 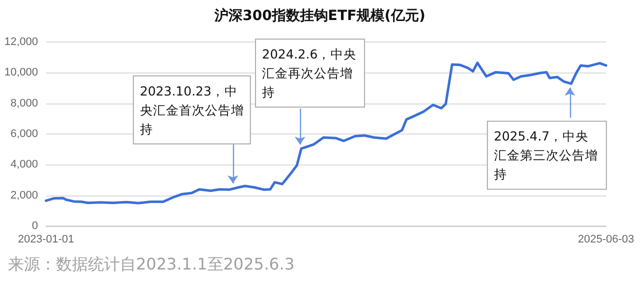 What do you see at coordinates (320, 15) in the screenshot?
I see `chart-title: 沪深300指数挂钩ETF规模(亿元)` at bounding box center [320, 15].